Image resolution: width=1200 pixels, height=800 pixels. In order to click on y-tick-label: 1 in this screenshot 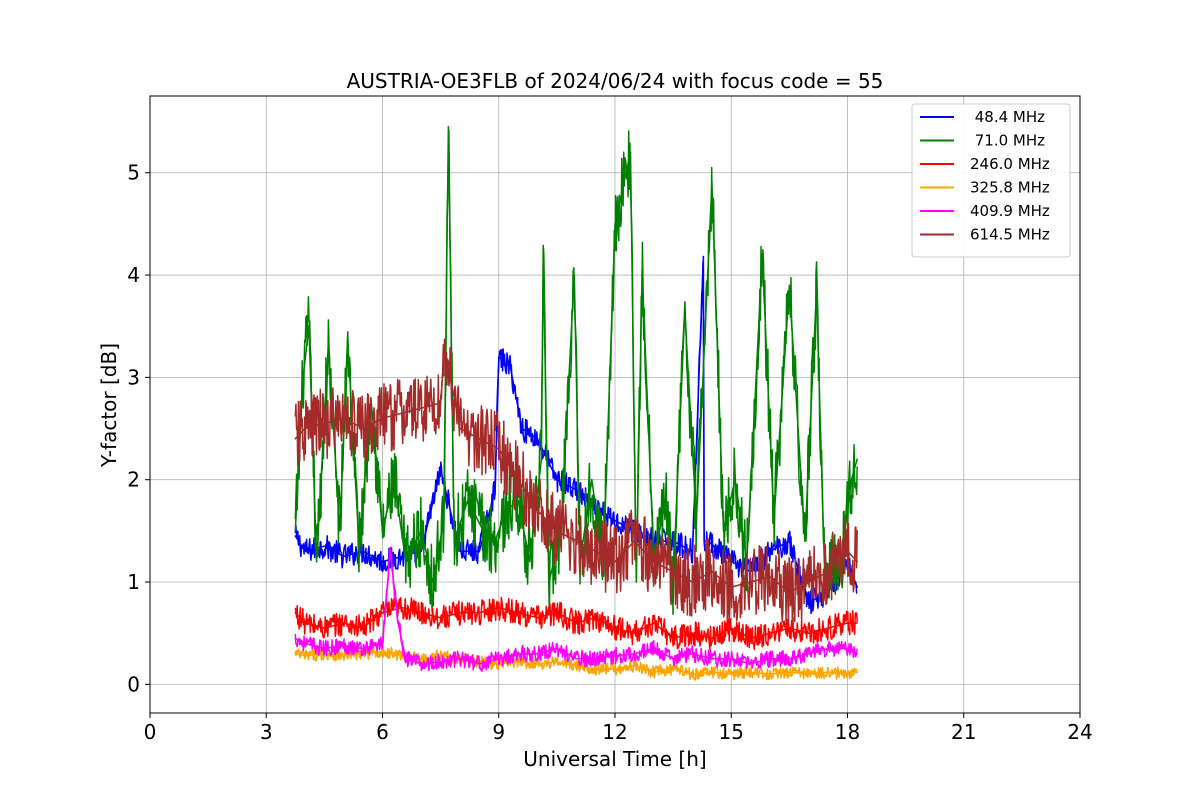, I will do `click(133, 582)`.